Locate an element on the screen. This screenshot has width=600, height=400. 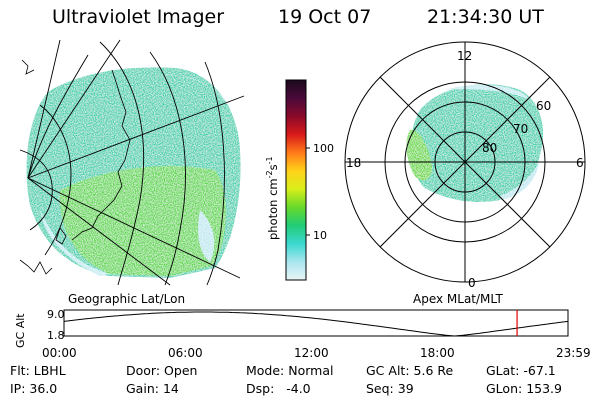
info-gc-alt: GC Alt: 5.6 Re is located at coordinates (410, 370).